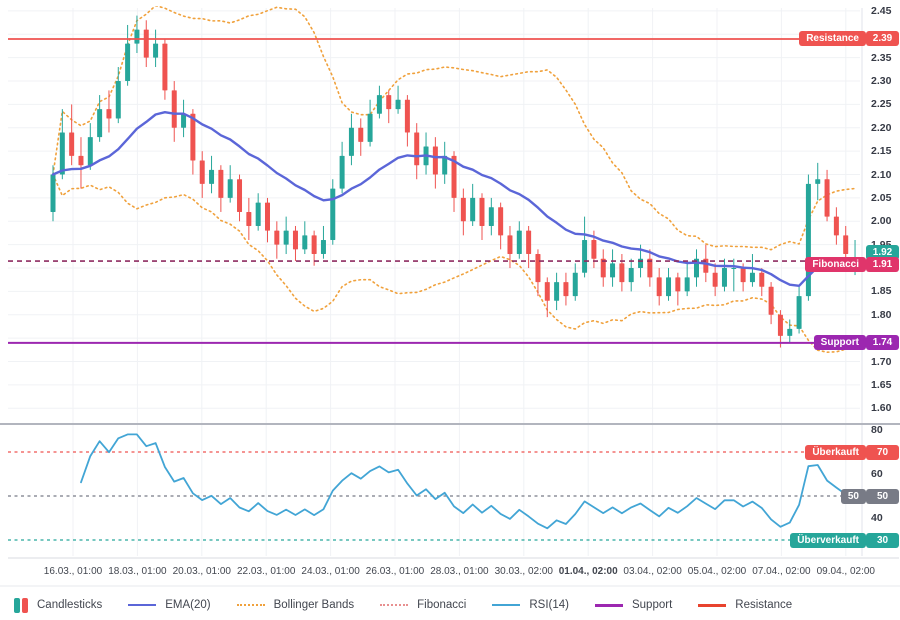 The height and width of the screenshot is (620, 900). What do you see at coordinates (877, 474) in the screenshot?
I see `rsi-tick-label: 60` at bounding box center [877, 474].